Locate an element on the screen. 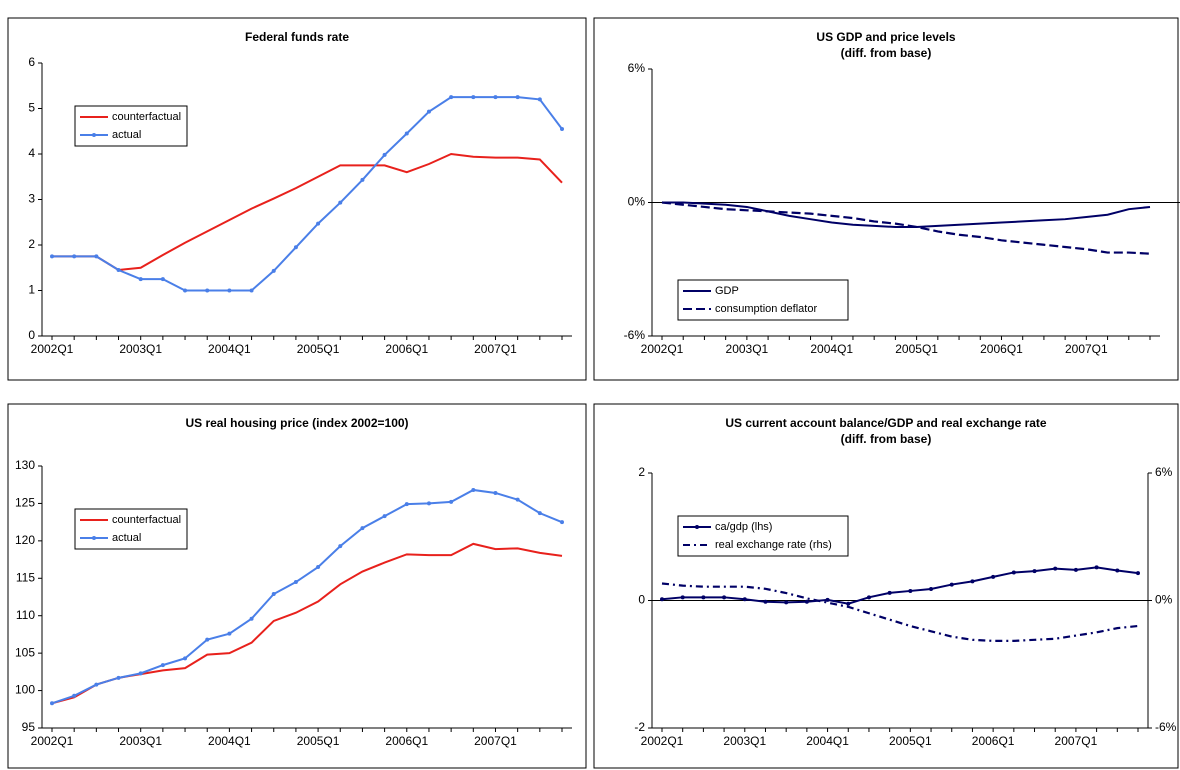 Image resolution: width=1180 pixels, height=770 pixels. legend-marker is located at coordinates (94, 538).